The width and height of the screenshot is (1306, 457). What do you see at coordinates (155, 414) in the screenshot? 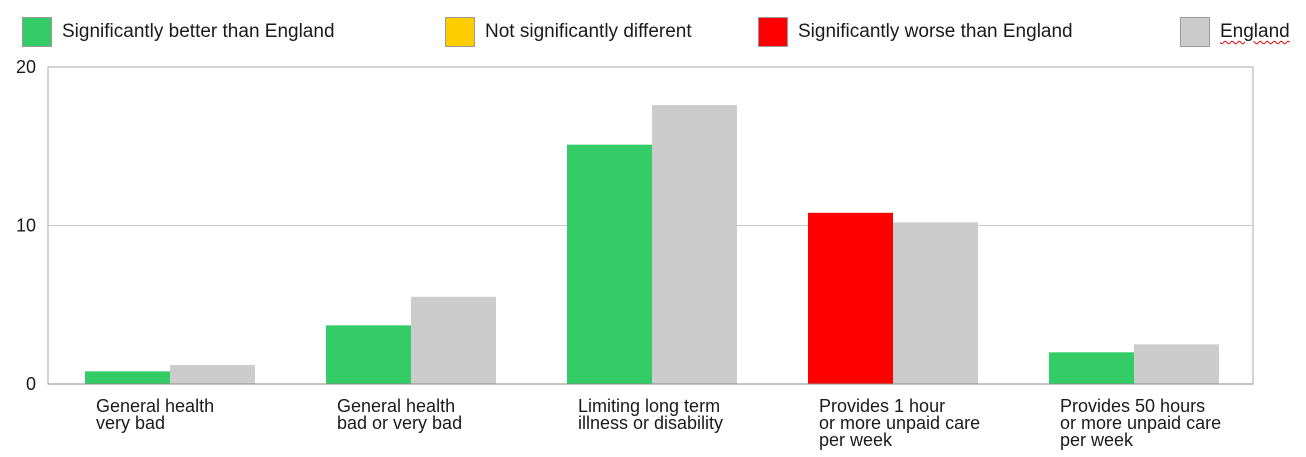
I see `x-category-label: General health very bad` at bounding box center [155, 414].